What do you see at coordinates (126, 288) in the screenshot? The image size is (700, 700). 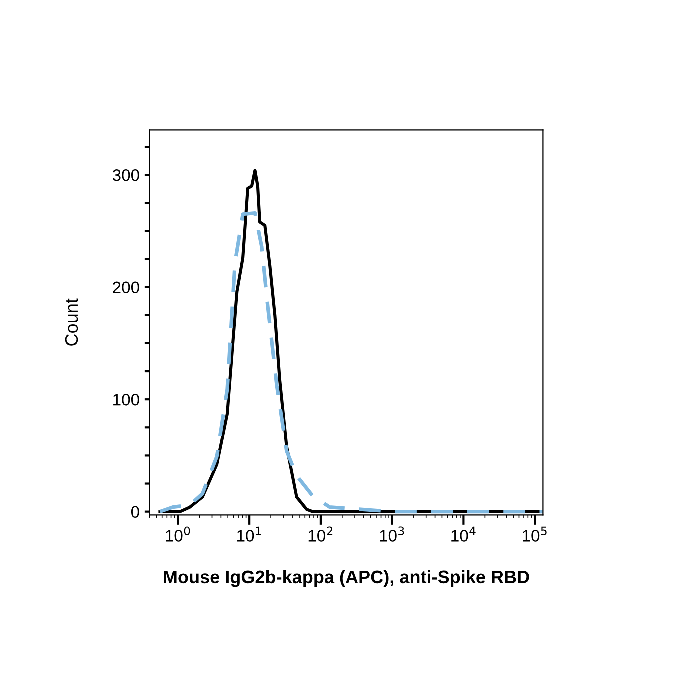 I see `y-tick-label: 200` at bounding box center [126, 288].